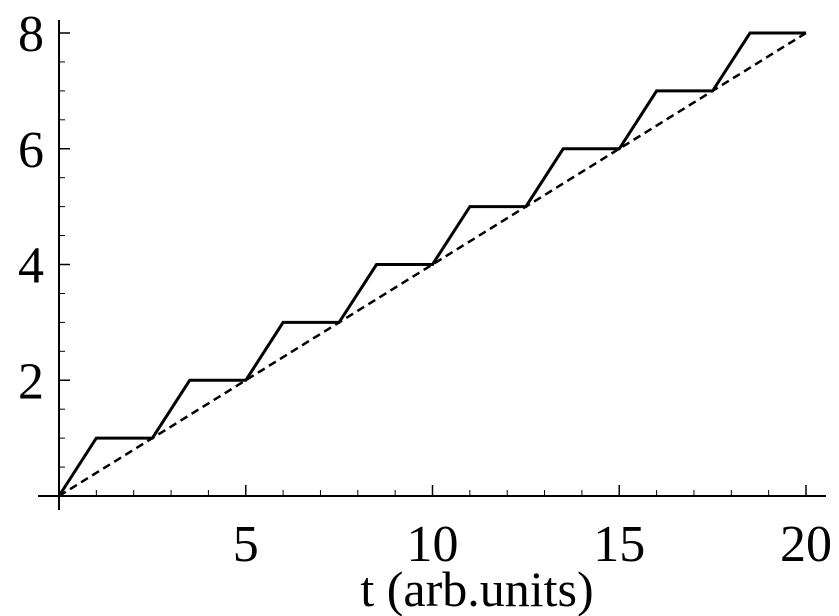 This screenshot has width=839, height=616. Describe the element at coordinates (31, 34) in the screenshot. I see `y-tick-label: 8` at that location.